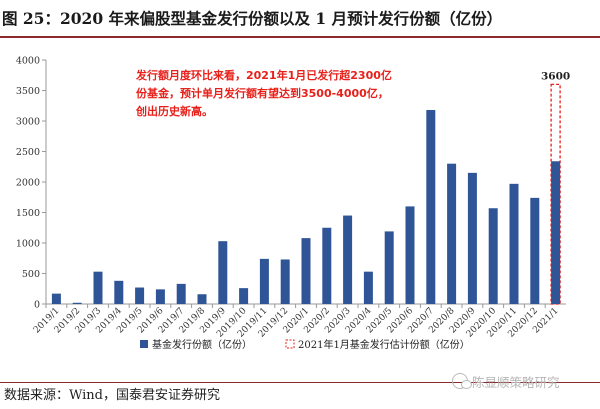 The height and width of the screenshot is (409, 600). Describe the element at coordinates (202, 344) in the screenshot. I see `legend-label-issued: 基金发行份额（亿份）` at that location.